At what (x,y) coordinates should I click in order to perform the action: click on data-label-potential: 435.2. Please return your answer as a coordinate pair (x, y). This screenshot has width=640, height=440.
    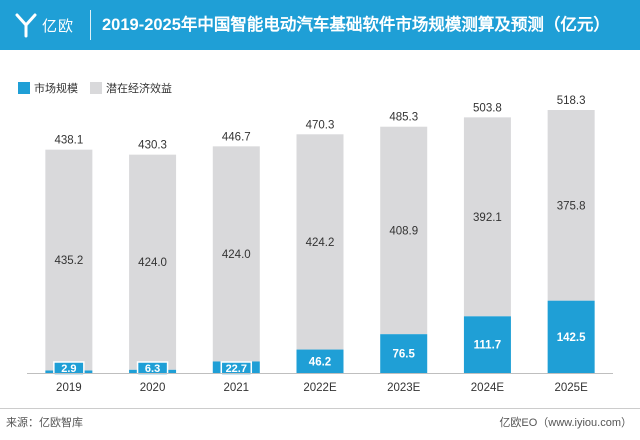
    Looking at the image, I should click on (68, 261).